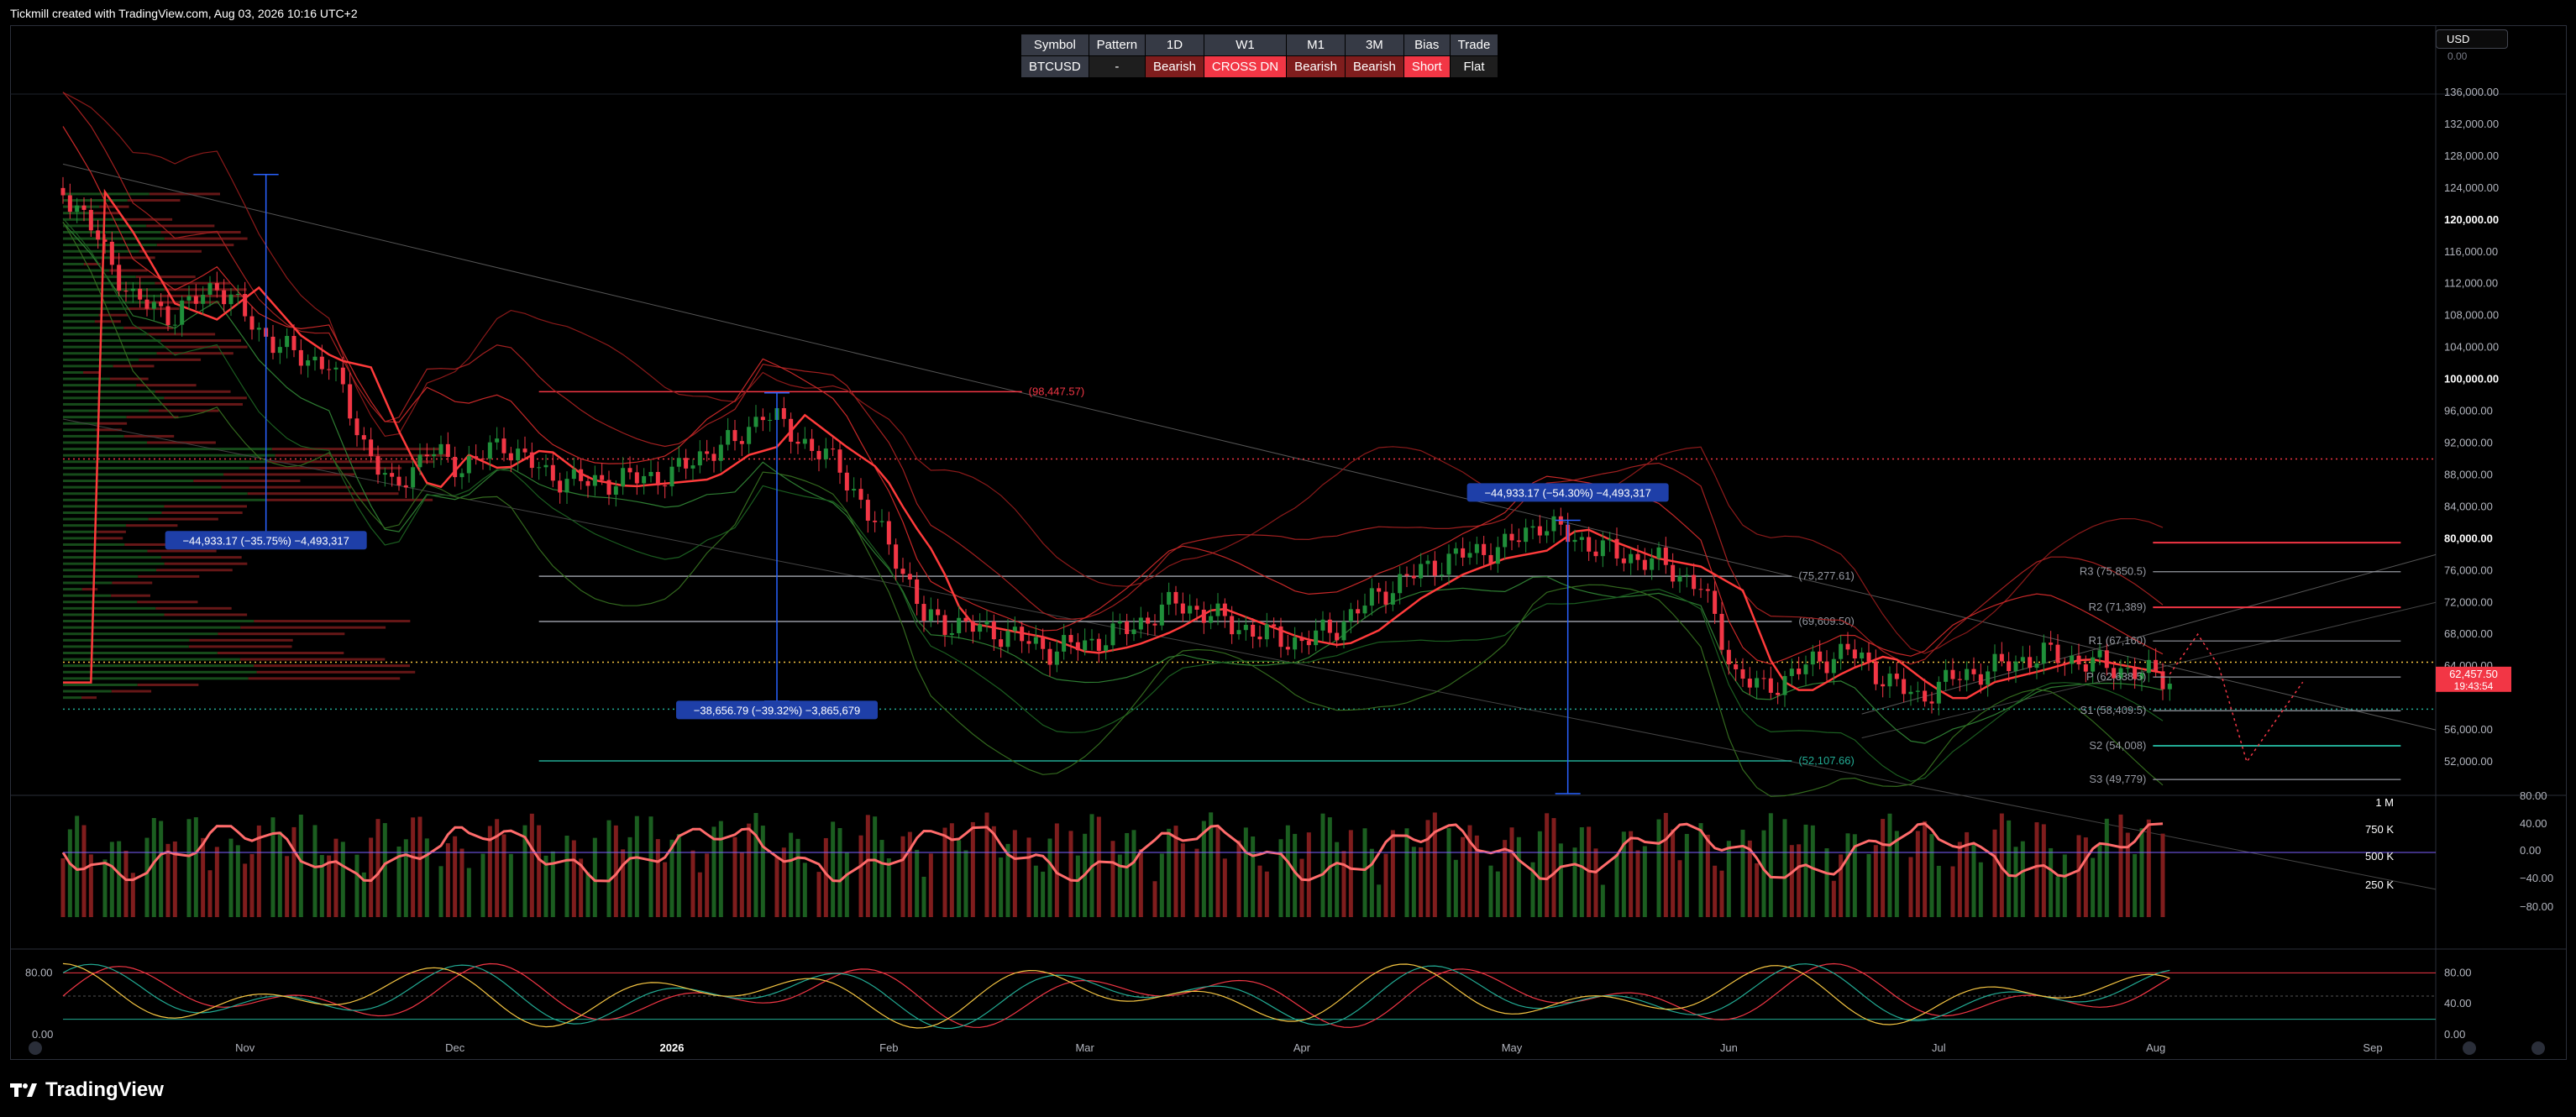  I want to click on stoch-line, so click(1116, 995).